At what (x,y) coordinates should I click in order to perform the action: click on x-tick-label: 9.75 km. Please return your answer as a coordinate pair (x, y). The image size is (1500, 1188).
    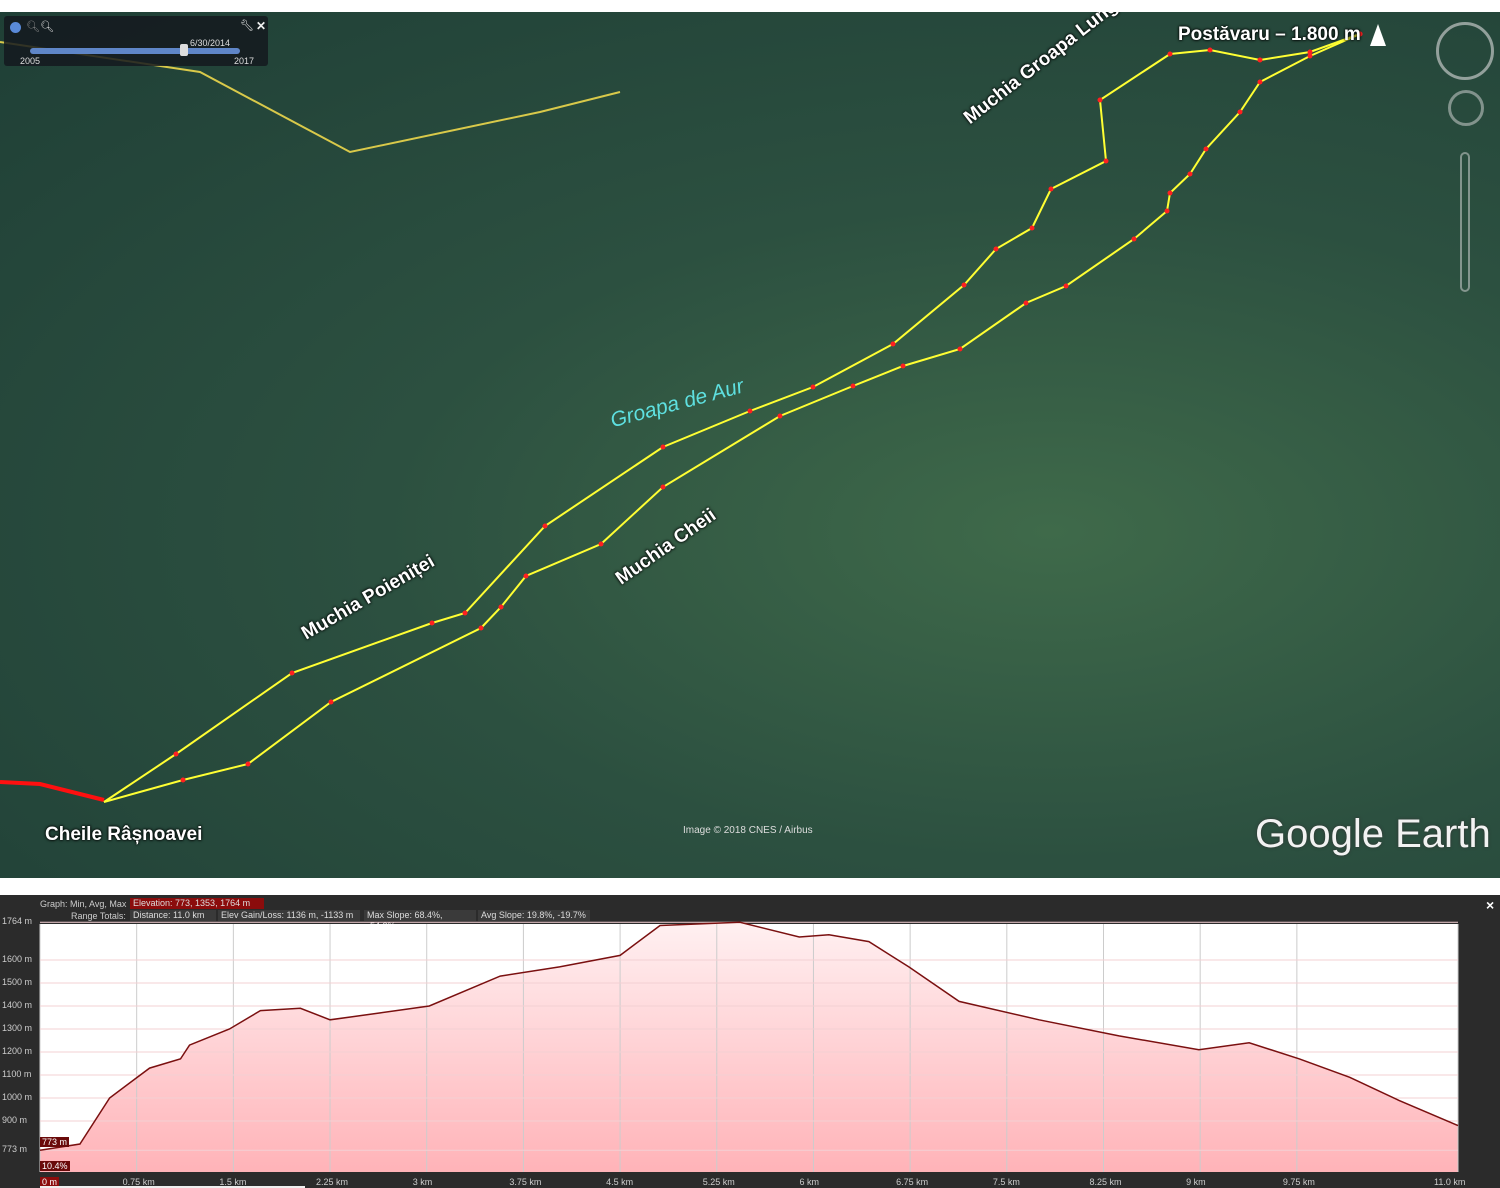
    Looking at the image, I should click on (1298, 1182).